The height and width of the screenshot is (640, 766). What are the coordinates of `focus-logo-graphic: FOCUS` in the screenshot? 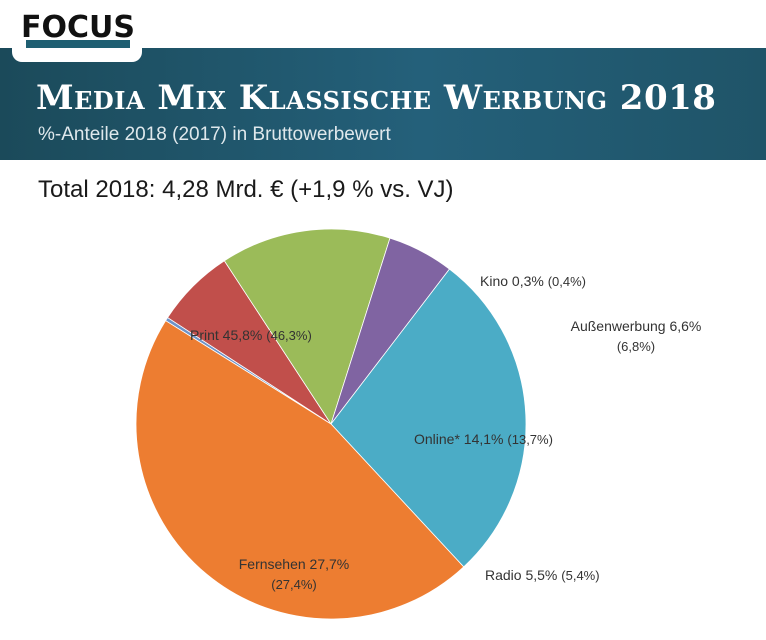 It's located at (78, 29).